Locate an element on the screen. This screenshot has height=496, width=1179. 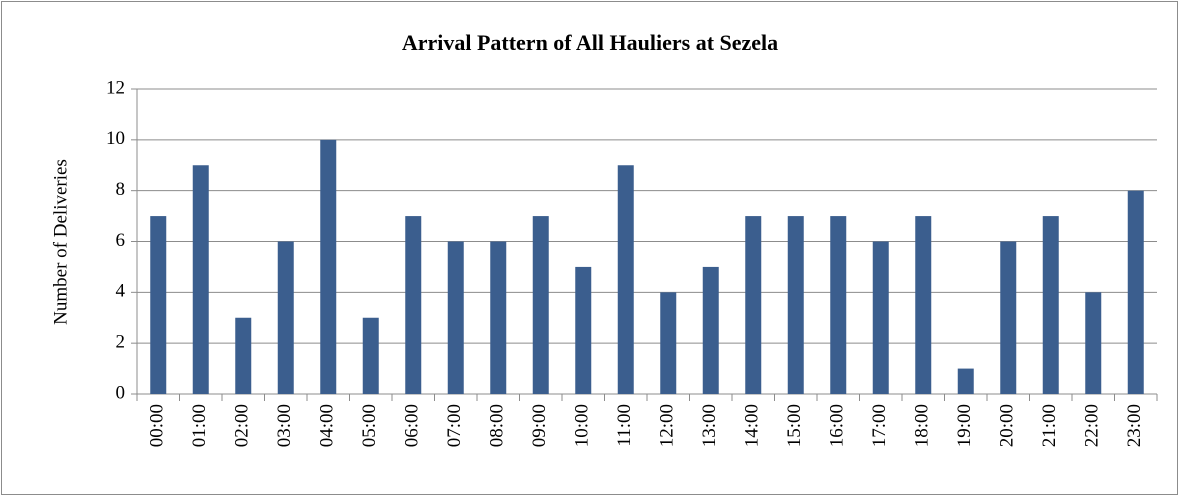
x-tick-label: 08:00 is located at coordinates (497, 425).